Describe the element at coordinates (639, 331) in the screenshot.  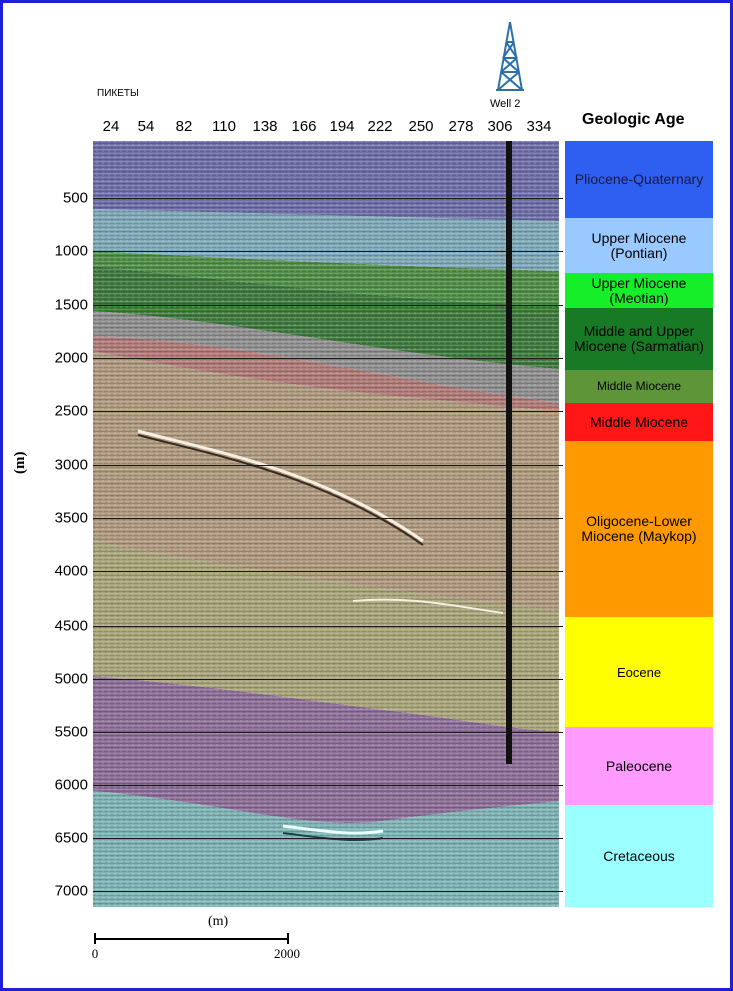
I see `age-label: Middle and Upper` at that location.